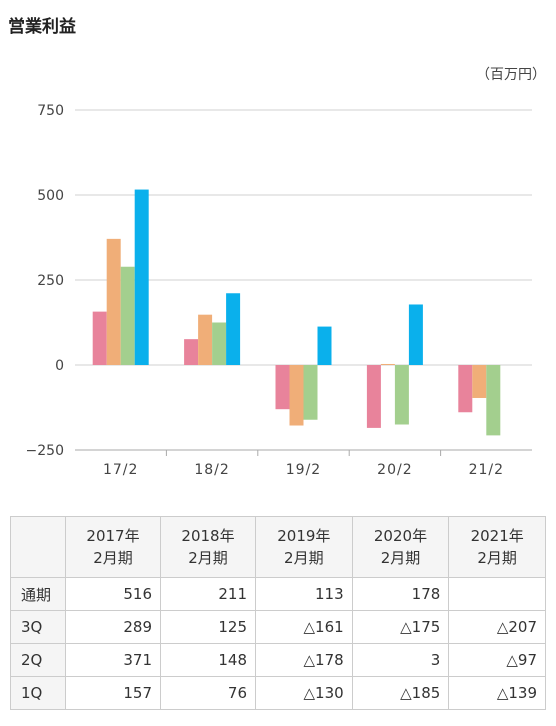  I want to click on column-header-2017: 2017年 2月期, so click(113, 547).